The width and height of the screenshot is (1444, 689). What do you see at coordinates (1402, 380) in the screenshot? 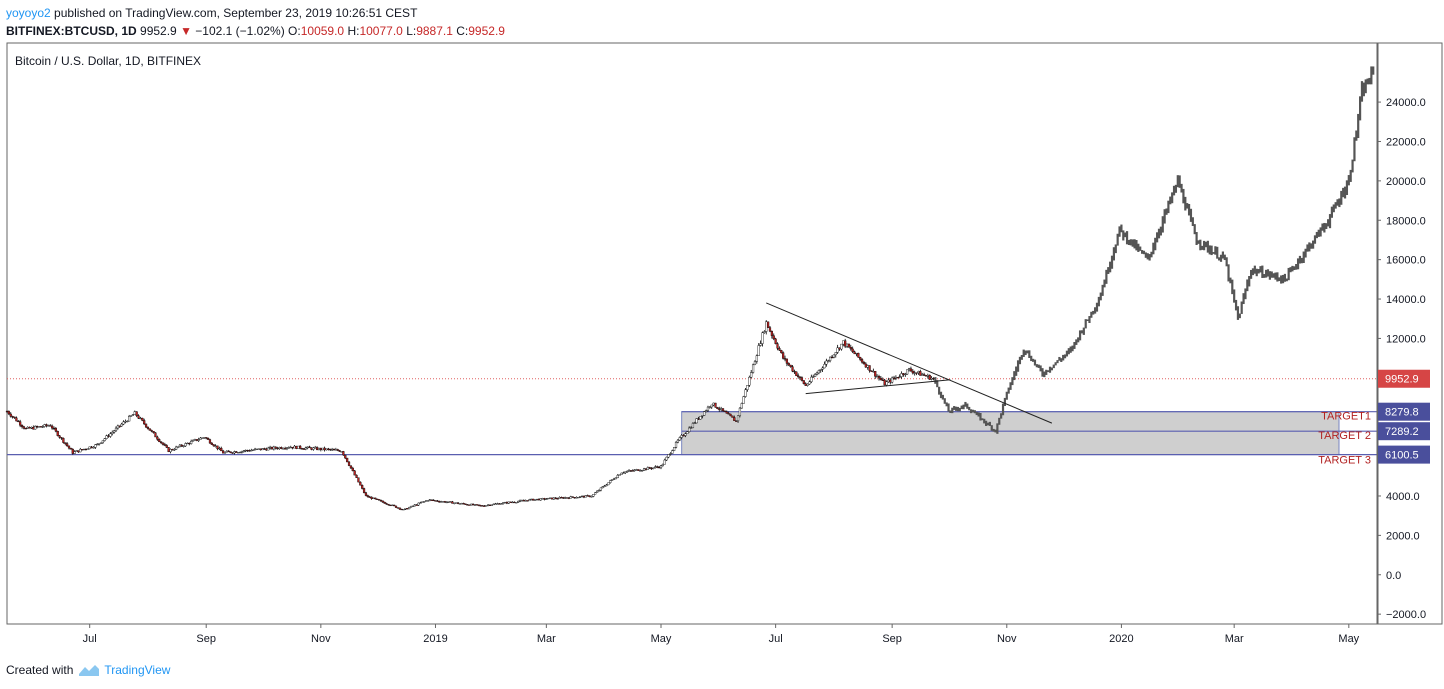
I see `svg-text: 9952.9` at bounding box center [1402, 380].